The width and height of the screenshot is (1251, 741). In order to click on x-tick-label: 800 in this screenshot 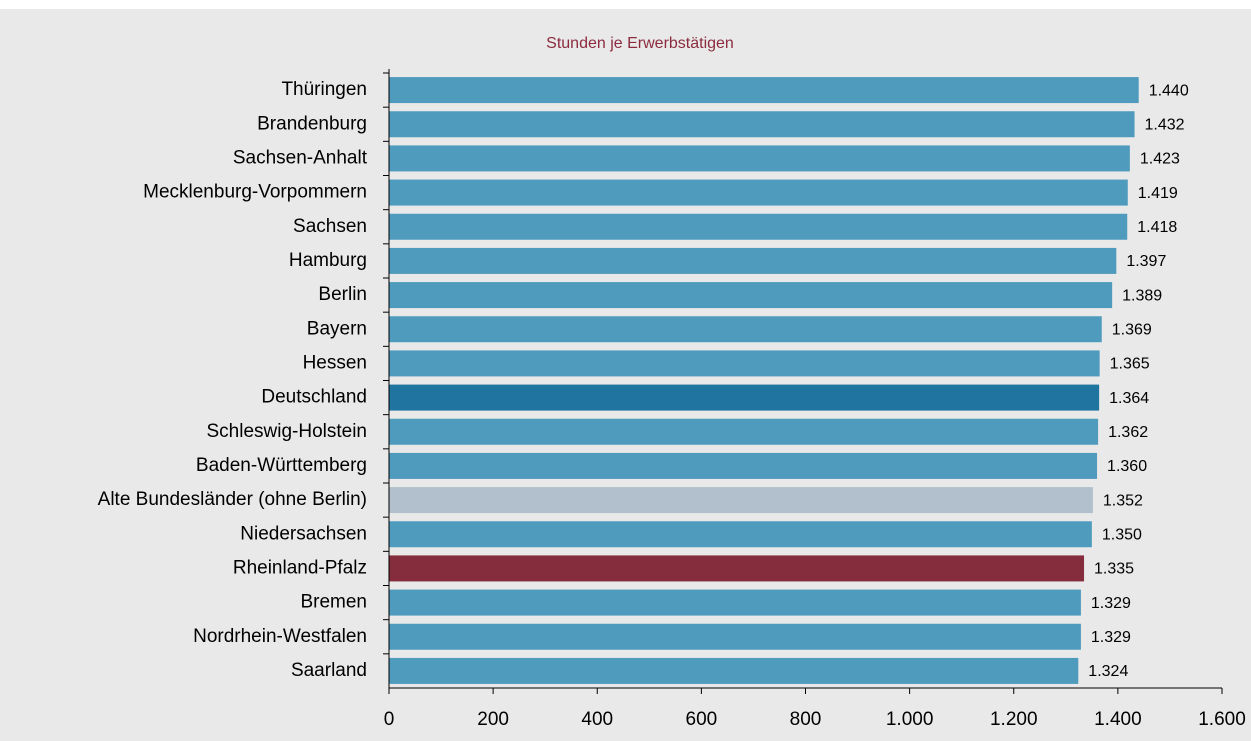, I will do `click(806, 719)`.